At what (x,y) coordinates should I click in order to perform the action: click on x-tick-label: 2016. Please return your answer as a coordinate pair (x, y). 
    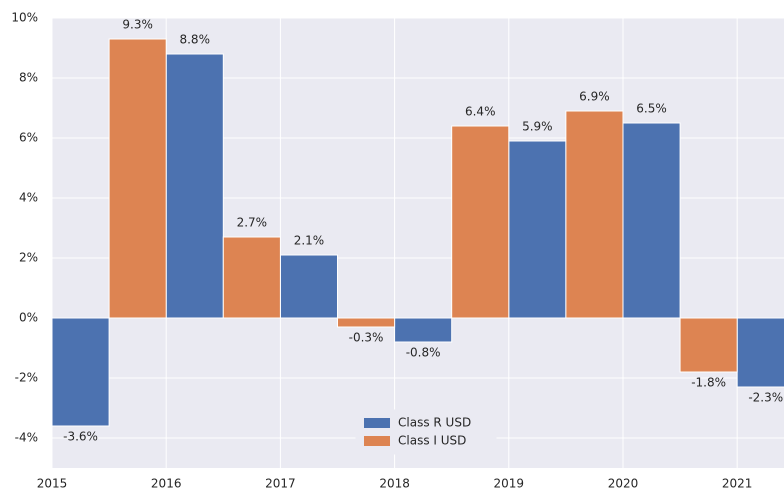
    Looking at the image, I should click on (166, 484).